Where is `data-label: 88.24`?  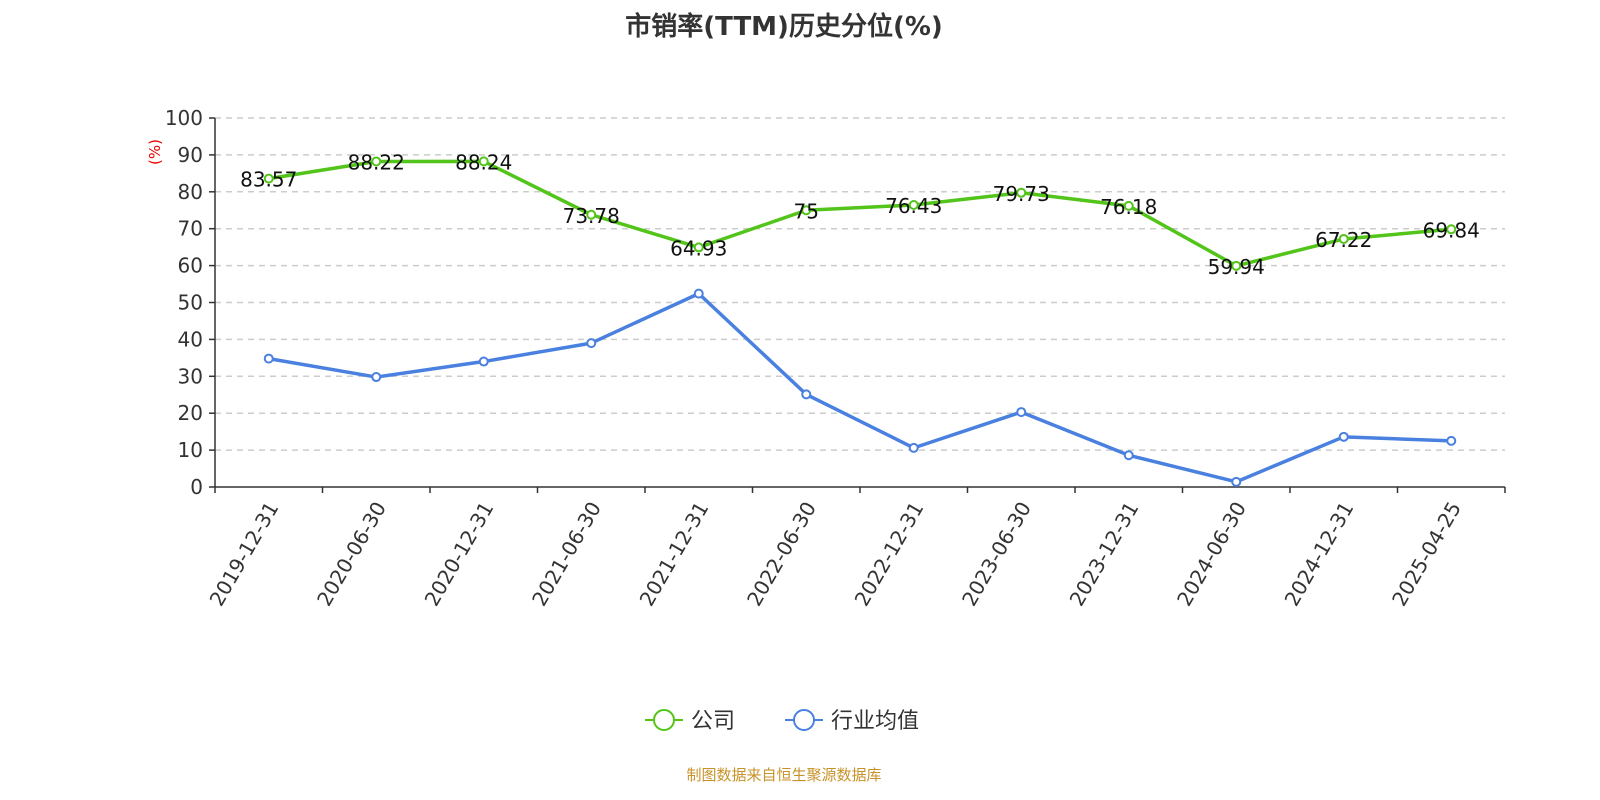 data-label: 88.24 is located at coordinates (483, 162).